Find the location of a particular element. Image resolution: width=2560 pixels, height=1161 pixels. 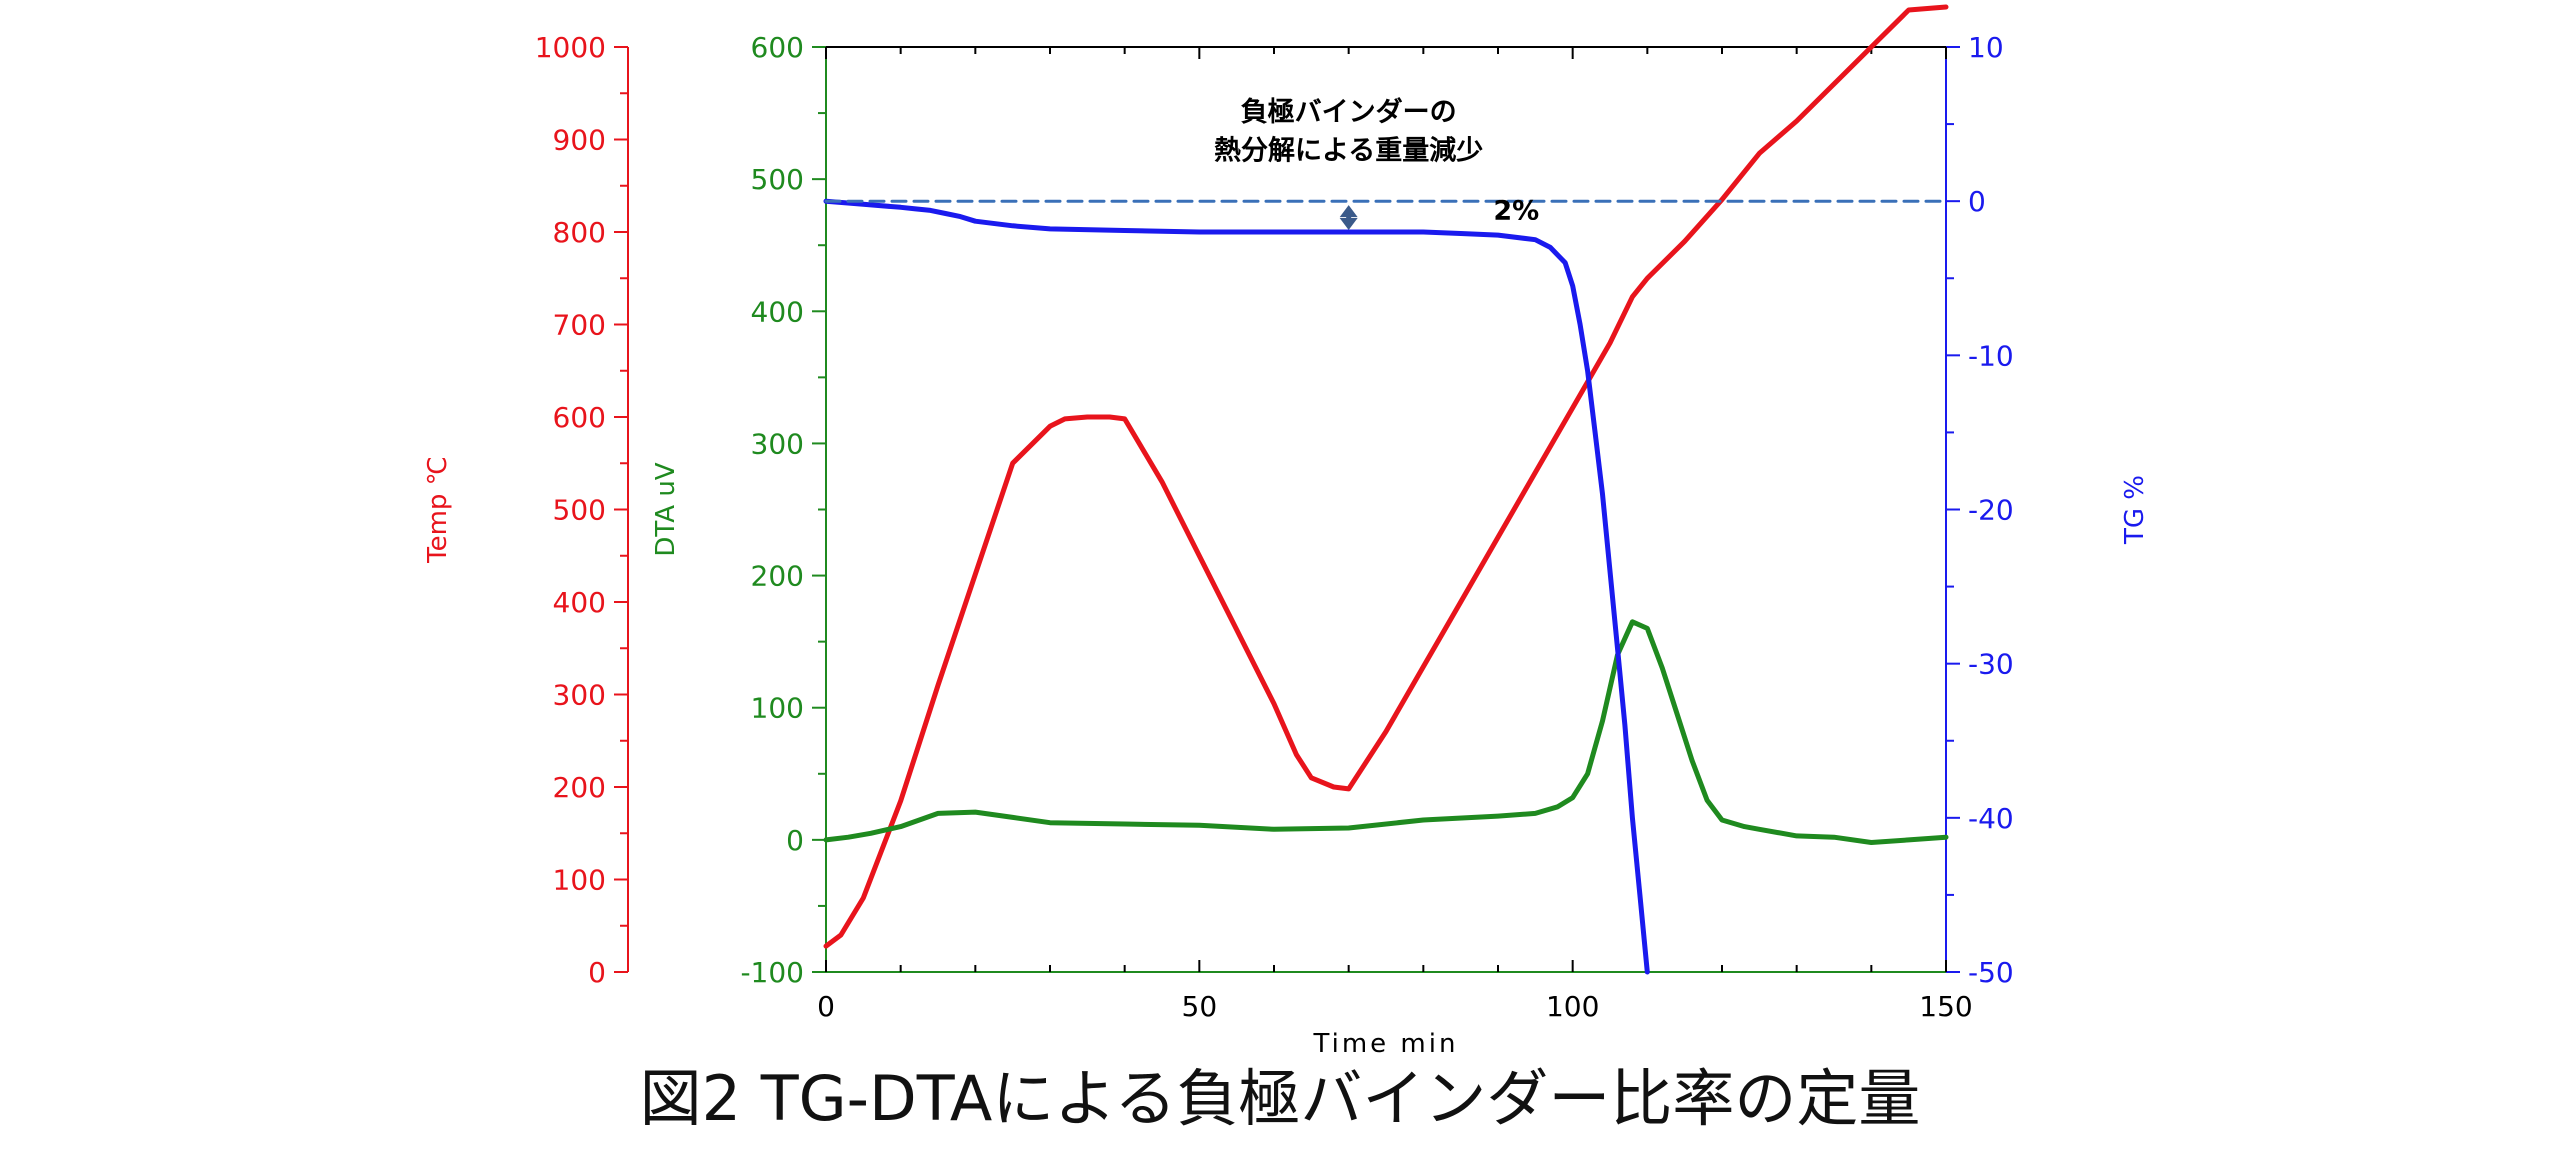

temp-tick-label: 900 is located at coordinates (579, 140).